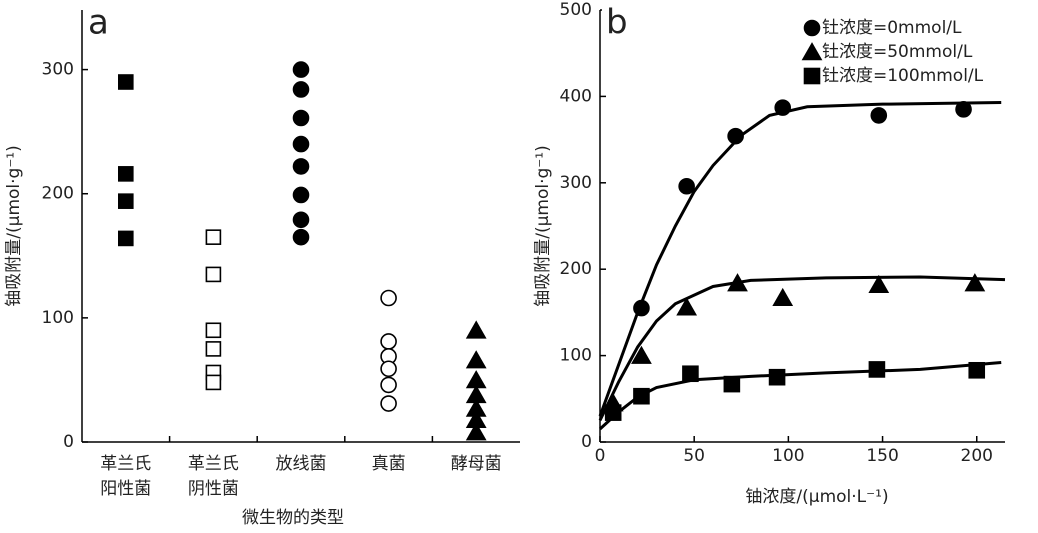  Describe the element at coordinates (977, 456) in the screenshot. I see `x-tick-label: 200` at that location.